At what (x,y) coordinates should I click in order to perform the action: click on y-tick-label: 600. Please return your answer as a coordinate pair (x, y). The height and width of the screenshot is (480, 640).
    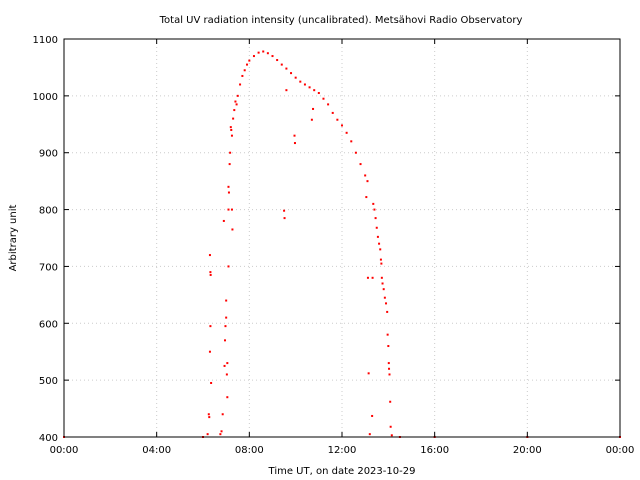
    Looking at the image, I should click on (48, 324).